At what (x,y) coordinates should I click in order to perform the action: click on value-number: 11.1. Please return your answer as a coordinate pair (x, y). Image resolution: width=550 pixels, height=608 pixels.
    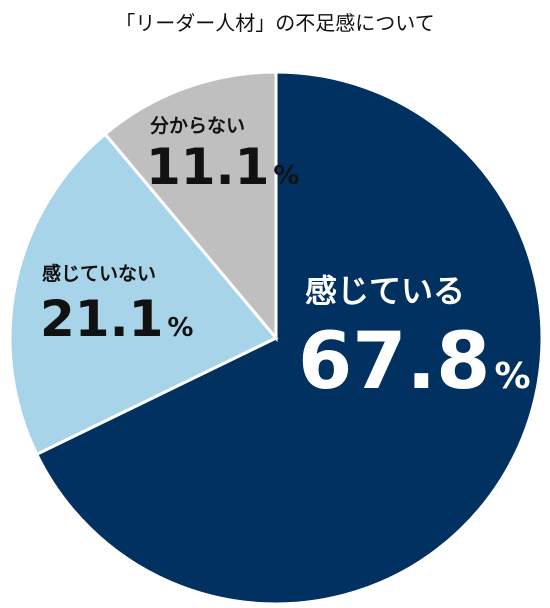
    Looking at the image, I should click on (207, 167).